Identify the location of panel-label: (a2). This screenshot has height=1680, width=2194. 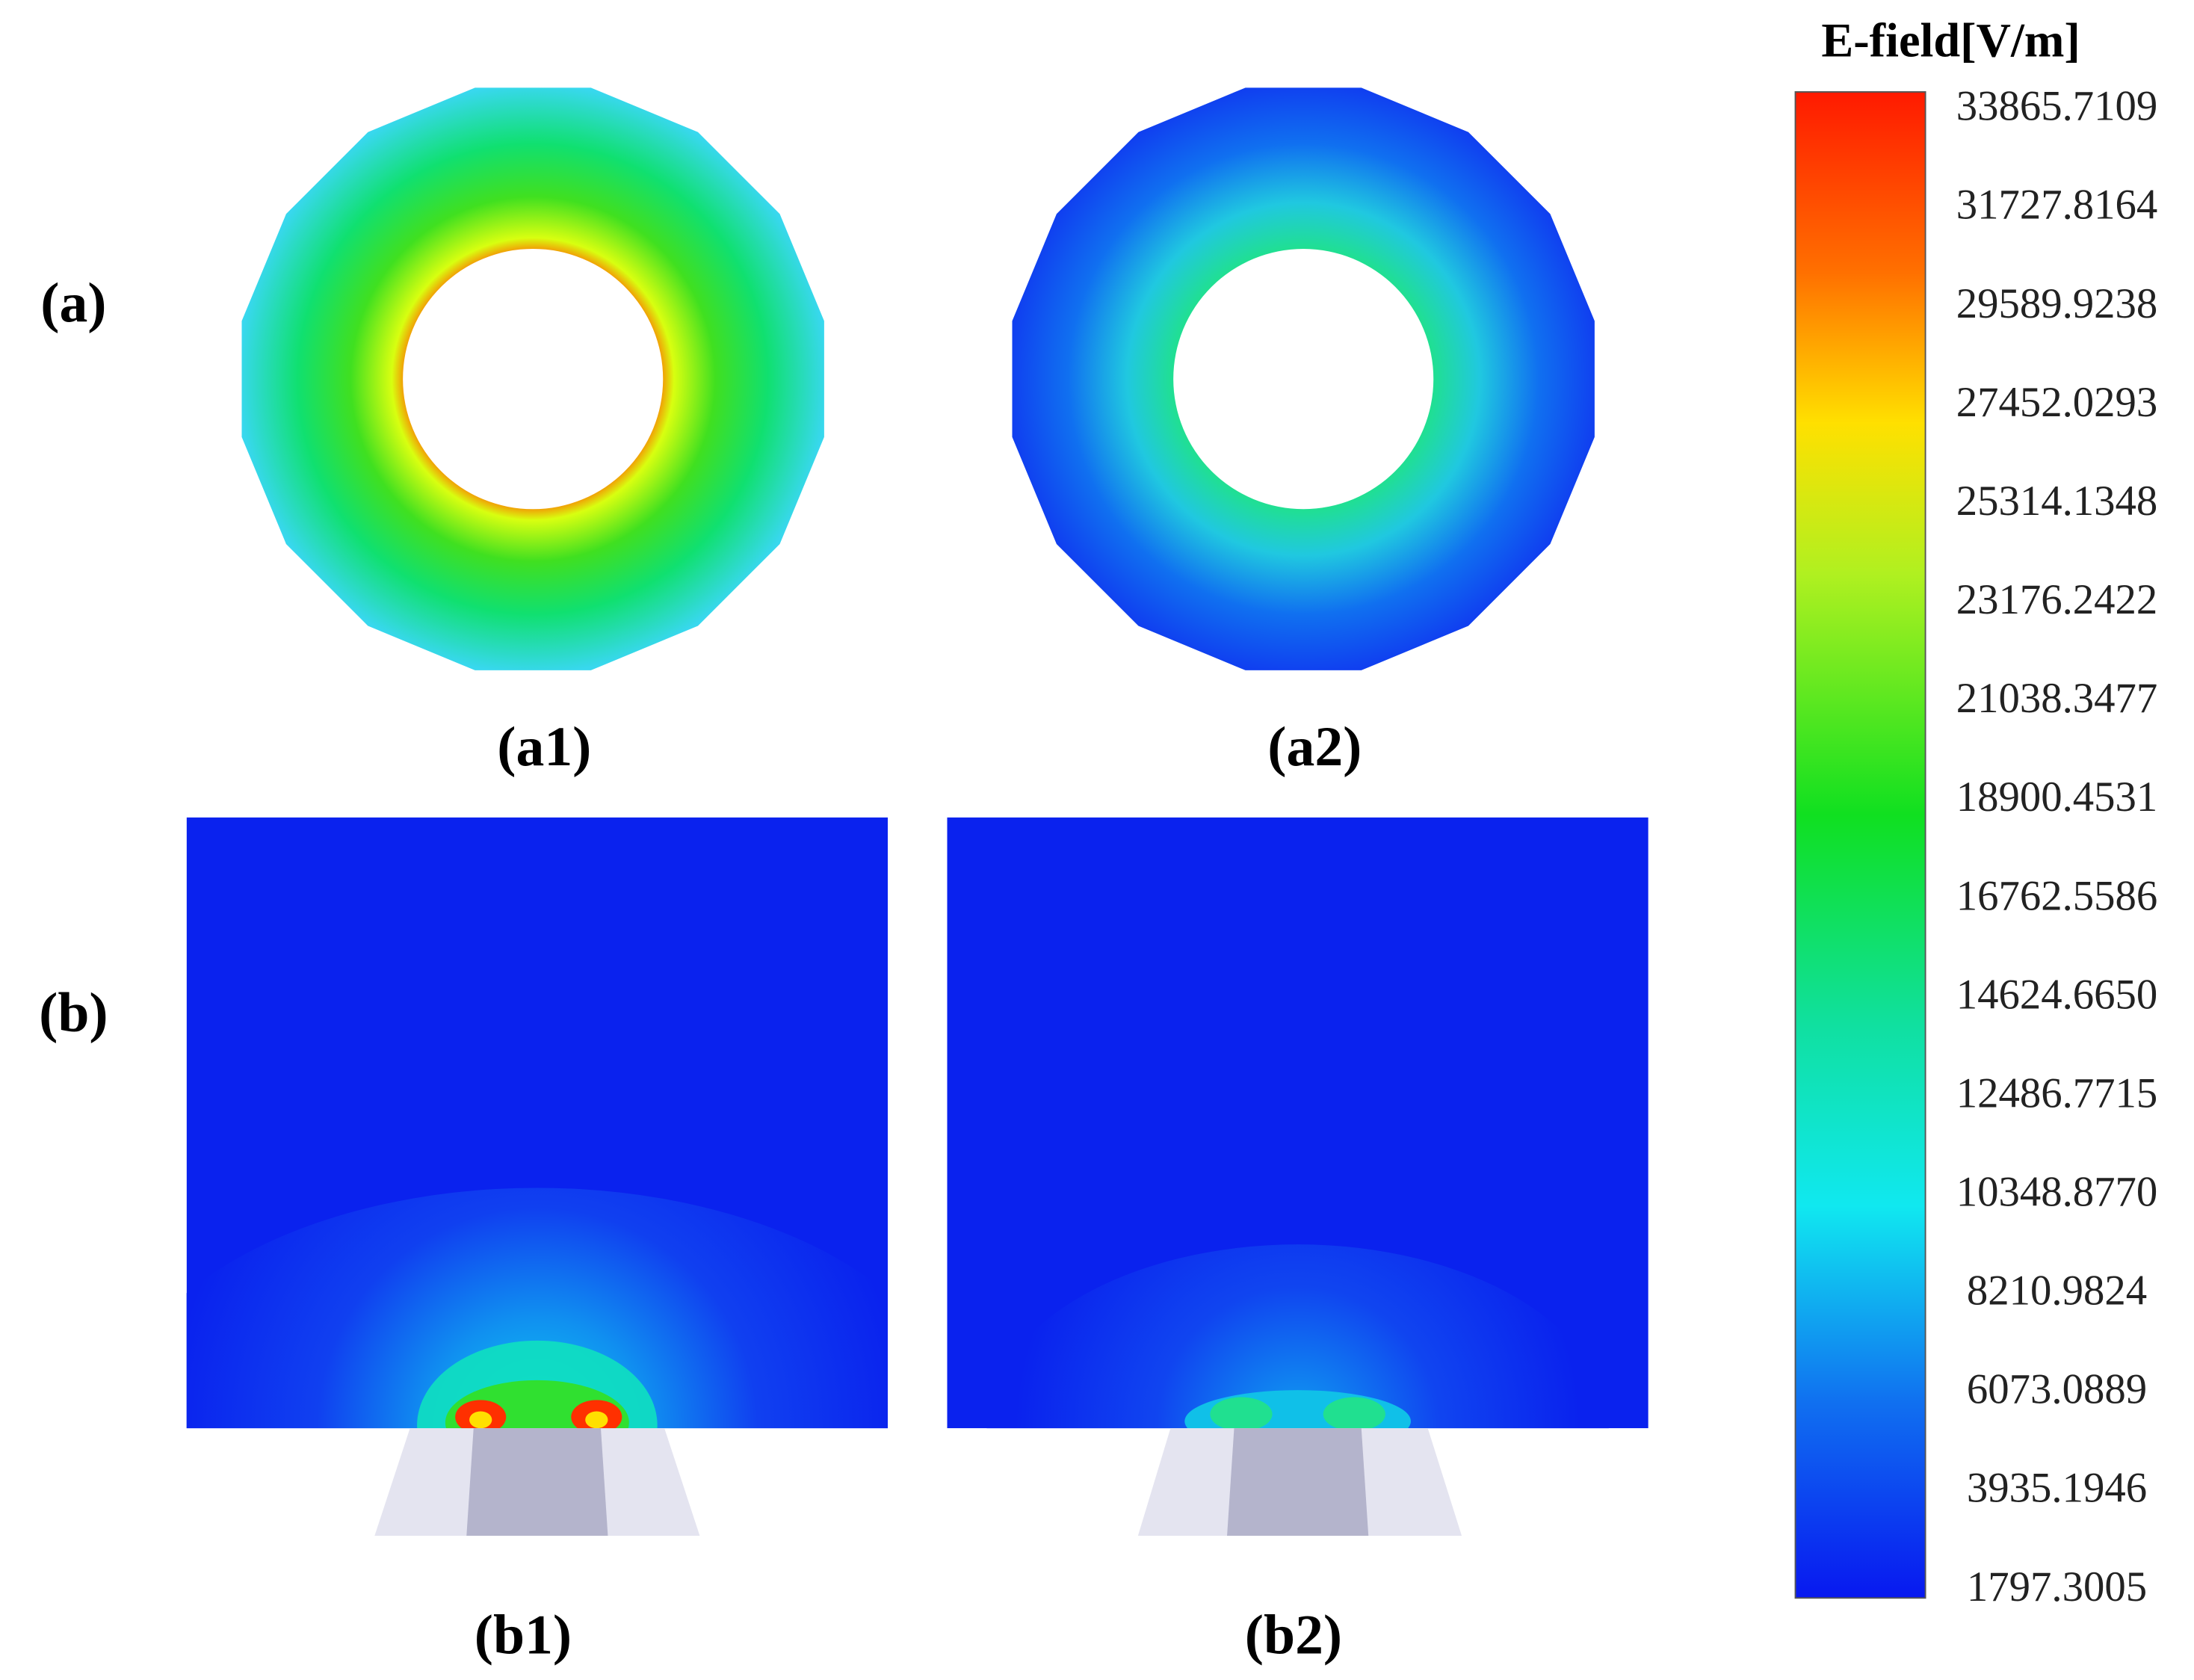
(1314, 747).